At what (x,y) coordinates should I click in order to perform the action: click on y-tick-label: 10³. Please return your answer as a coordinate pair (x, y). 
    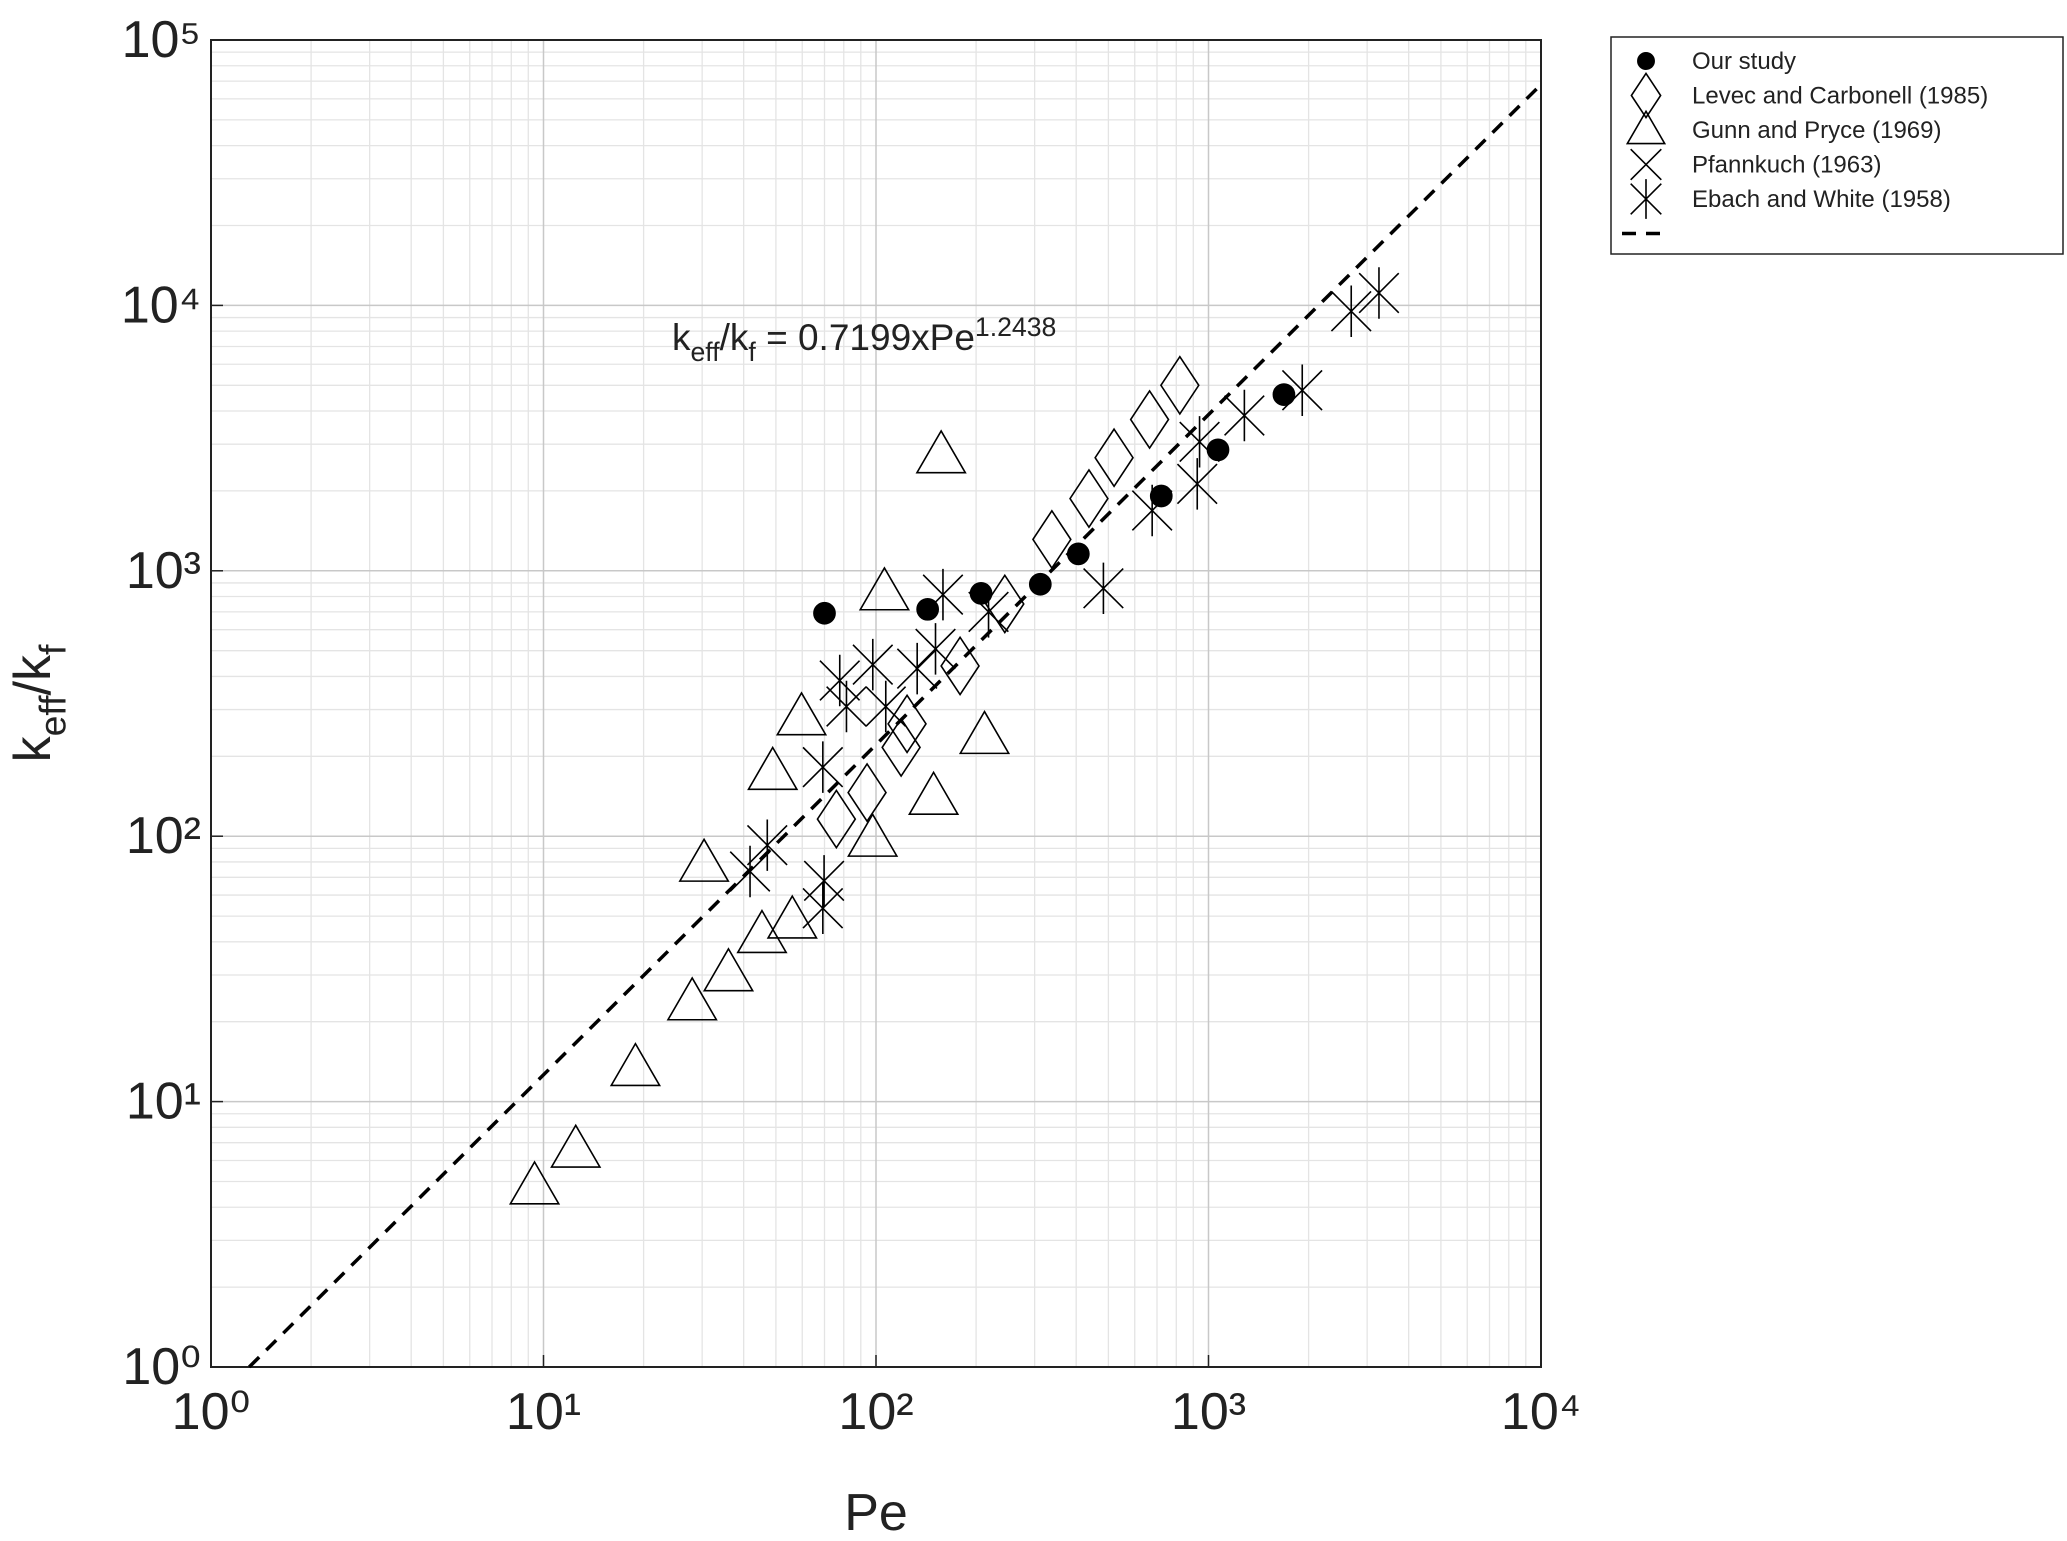
    Looking at the image, I should click on (163, 571).